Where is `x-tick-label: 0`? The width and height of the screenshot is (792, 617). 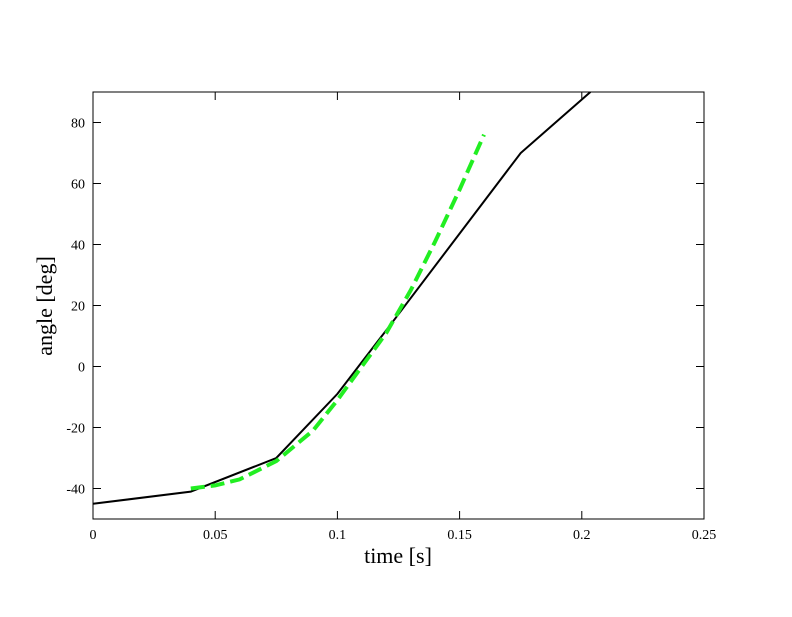 x-tick-label: 0 is located at coordinates (93, 535).